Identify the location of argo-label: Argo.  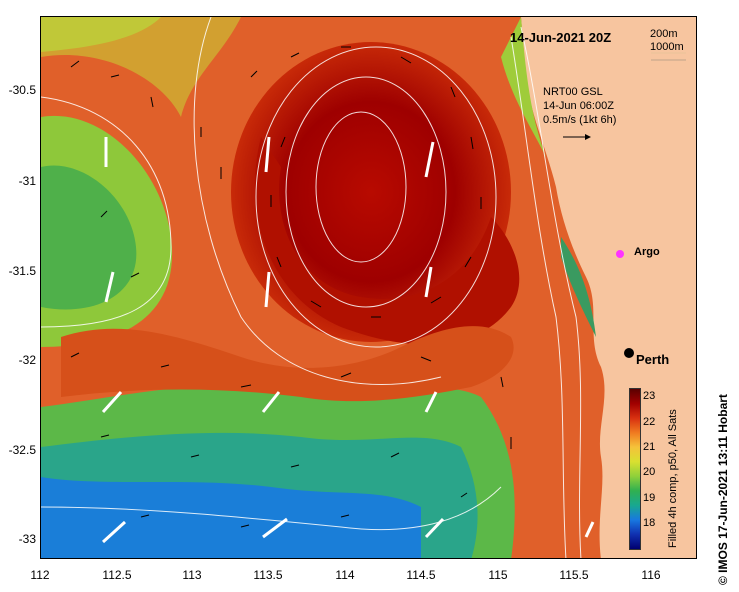
(647, 252).